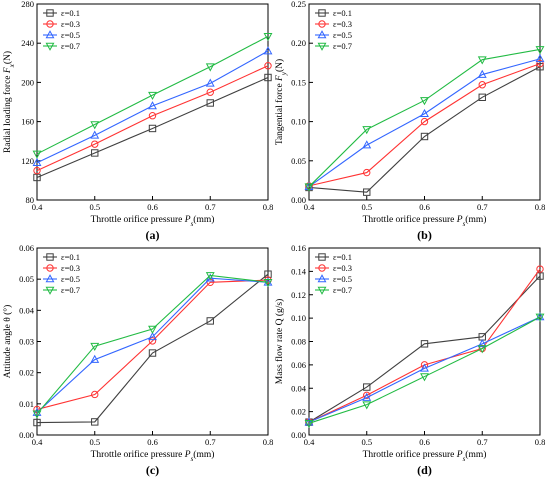 The image size is (550, 484). I want to click on x-tick-label: 0.7, so click(482, 442).